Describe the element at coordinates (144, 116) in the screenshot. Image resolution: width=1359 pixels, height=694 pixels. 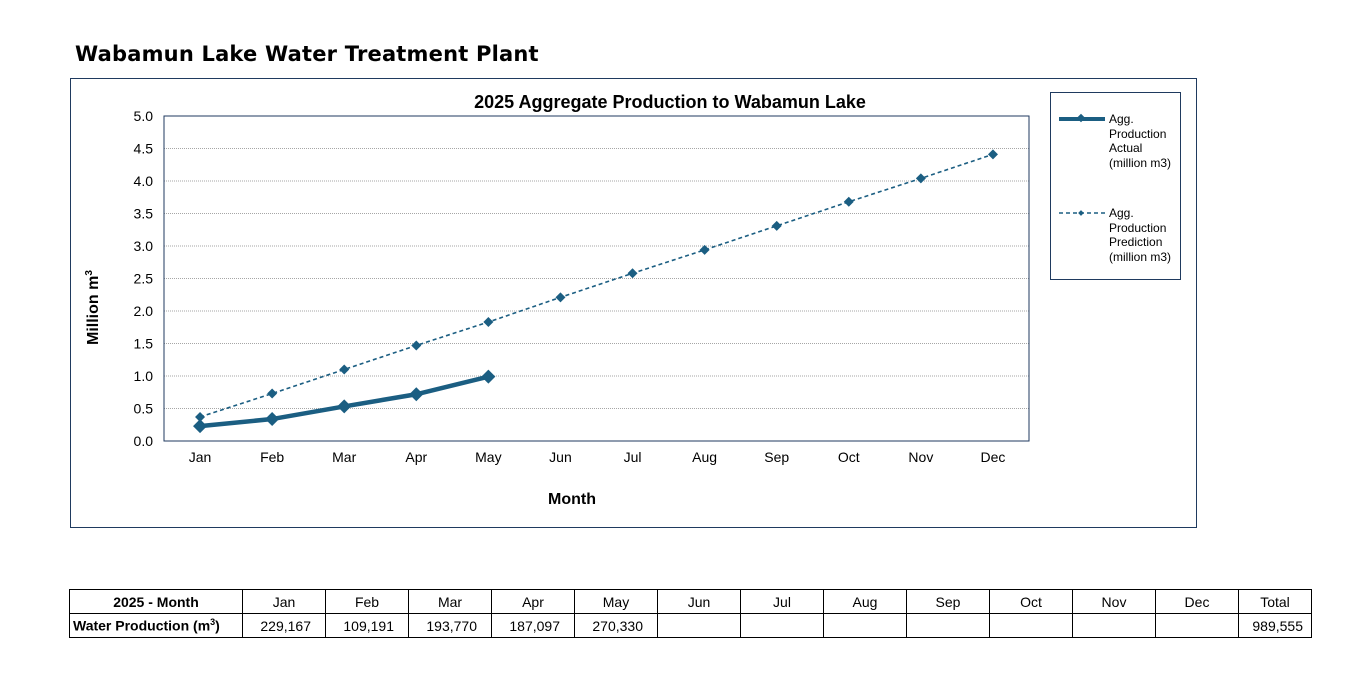
I see `y-tick-label: 5.0` at that location.